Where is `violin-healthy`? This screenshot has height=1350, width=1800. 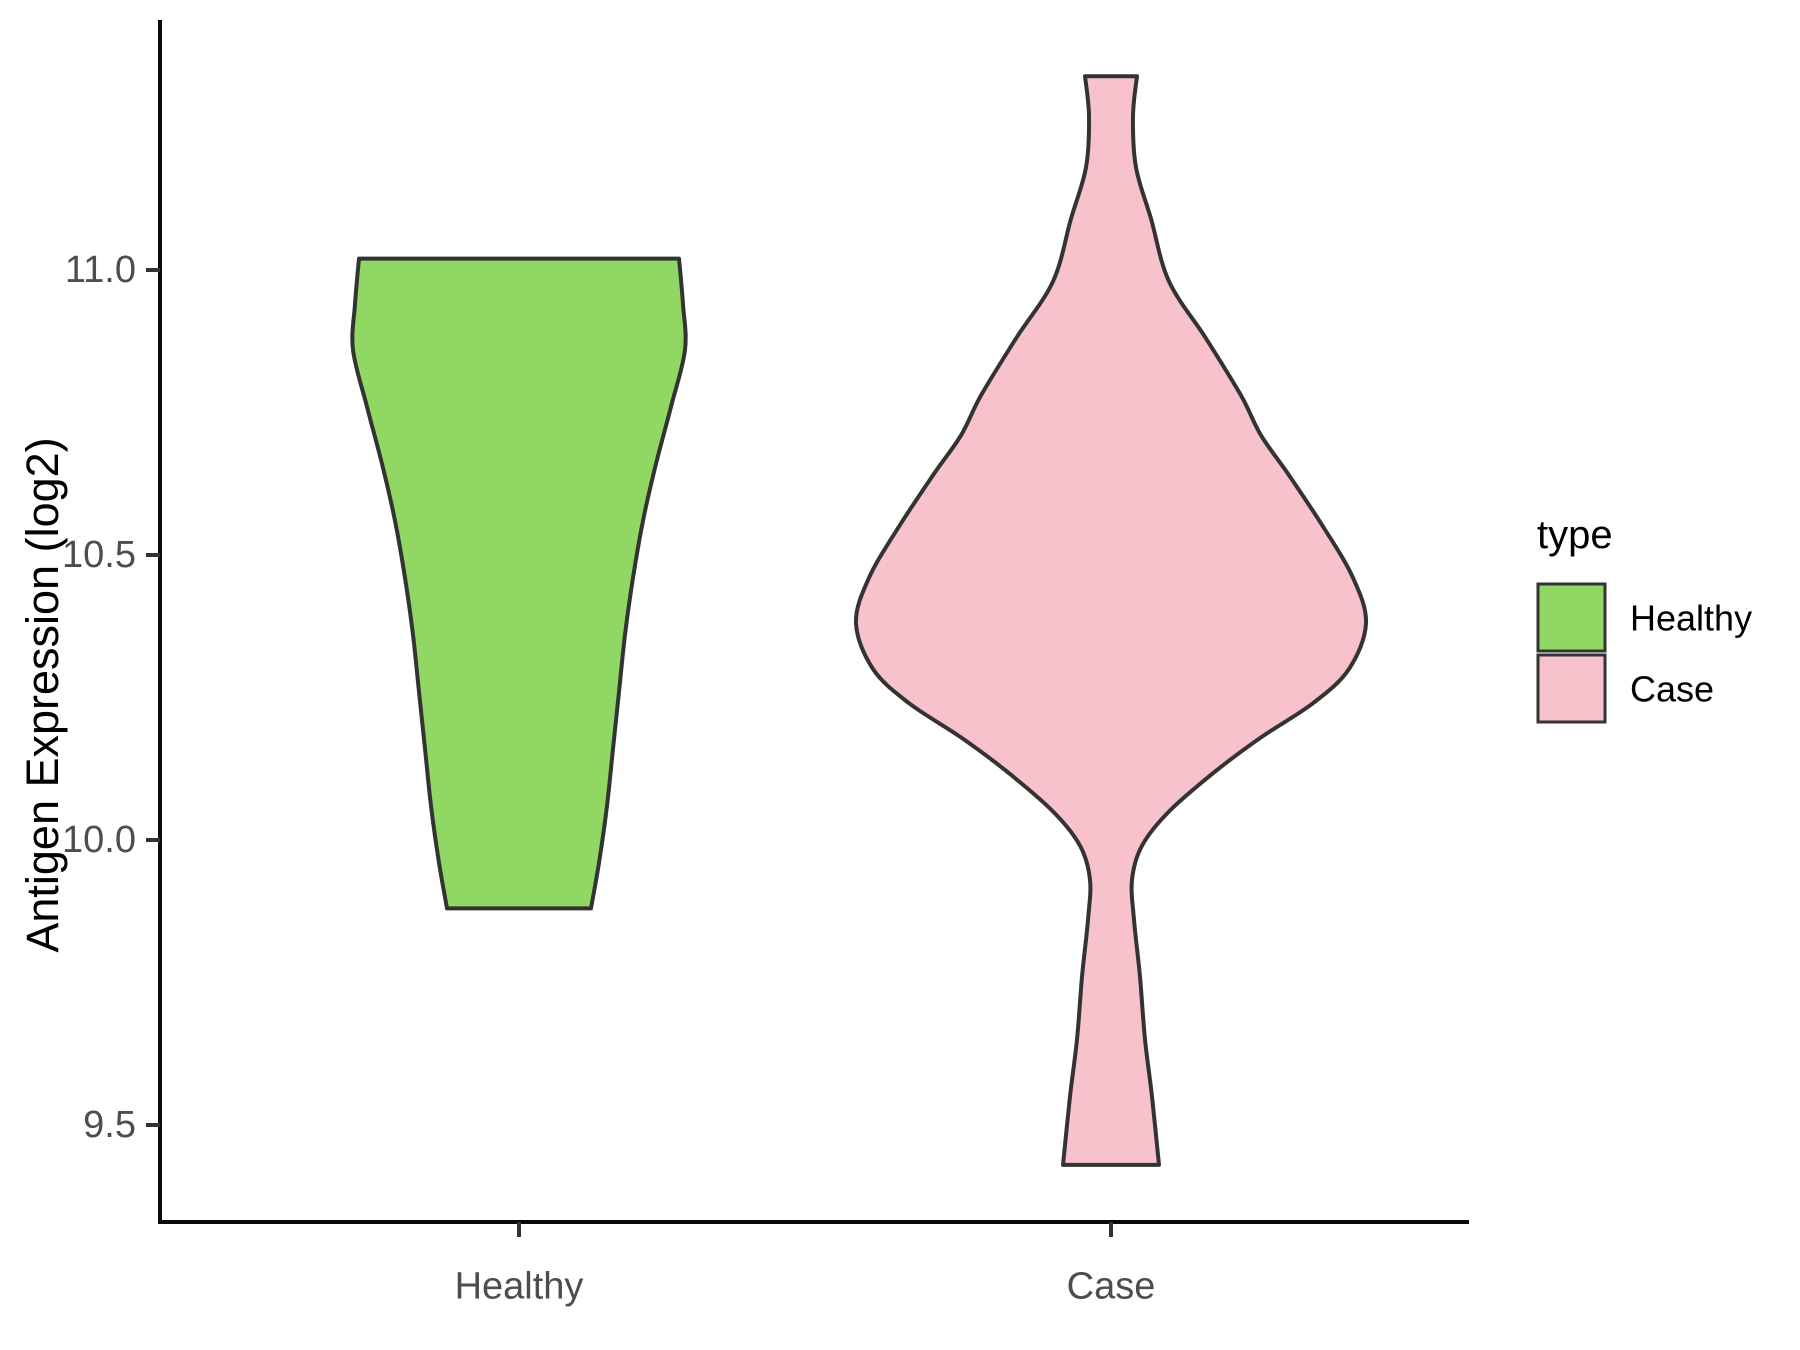 violin-healthy is located at coordinates (519, 583).